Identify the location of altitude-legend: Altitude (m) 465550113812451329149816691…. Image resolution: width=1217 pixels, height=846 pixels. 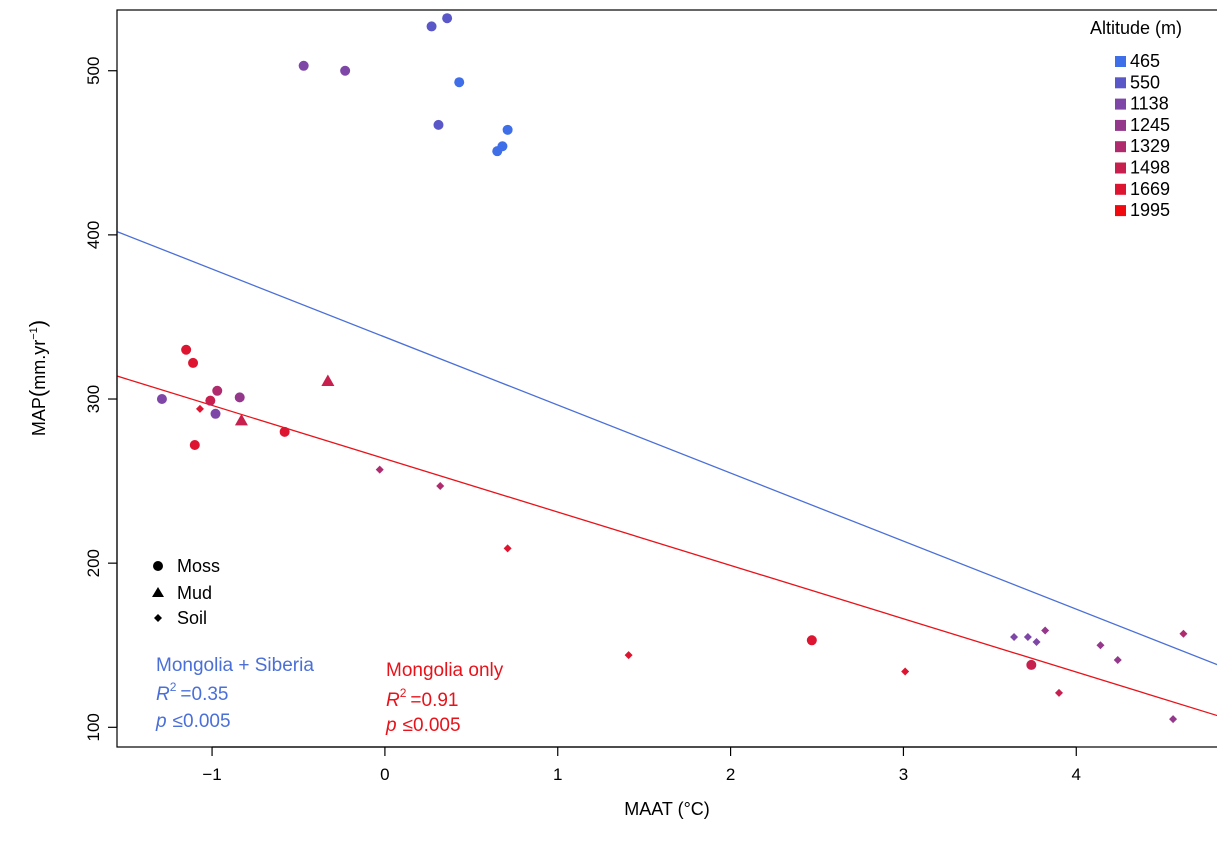
(1136, 119).